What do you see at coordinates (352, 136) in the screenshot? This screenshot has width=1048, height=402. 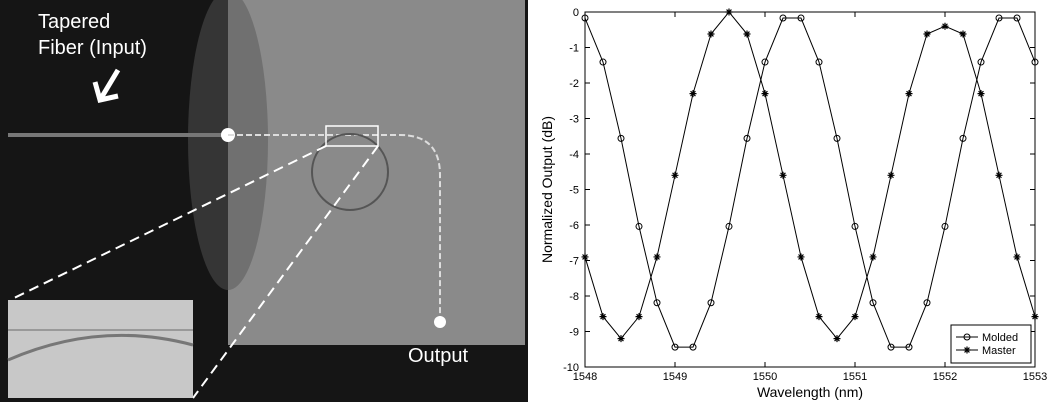 I see `zoom-box` at bounding box center [352, 136].